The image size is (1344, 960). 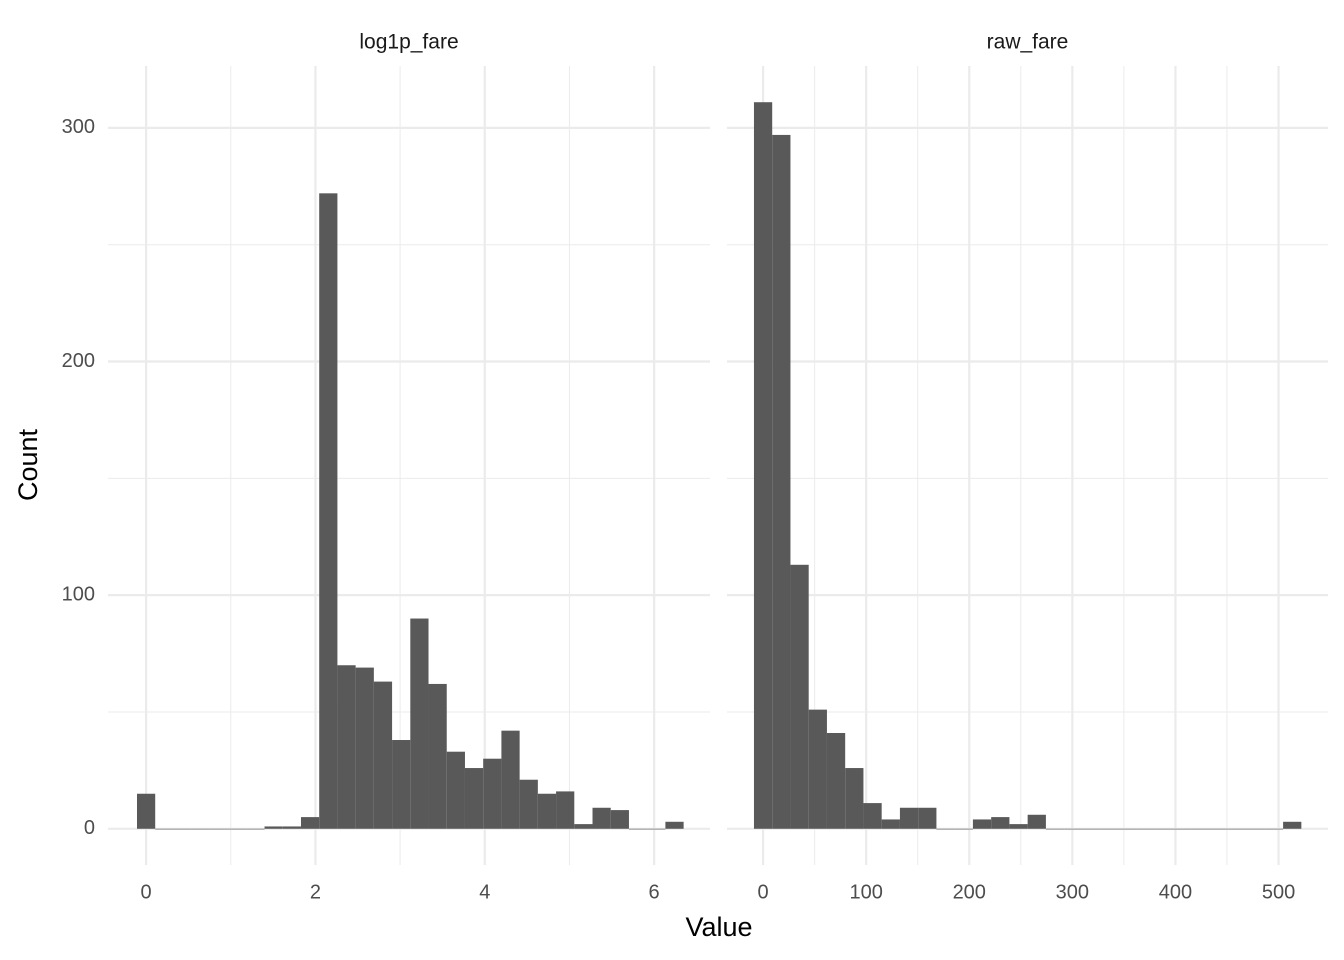 What do you see at coordinates (1028, 42) in the screenshot?
I see `panel-title: raw_fare` at bounding box center [1028, 42].